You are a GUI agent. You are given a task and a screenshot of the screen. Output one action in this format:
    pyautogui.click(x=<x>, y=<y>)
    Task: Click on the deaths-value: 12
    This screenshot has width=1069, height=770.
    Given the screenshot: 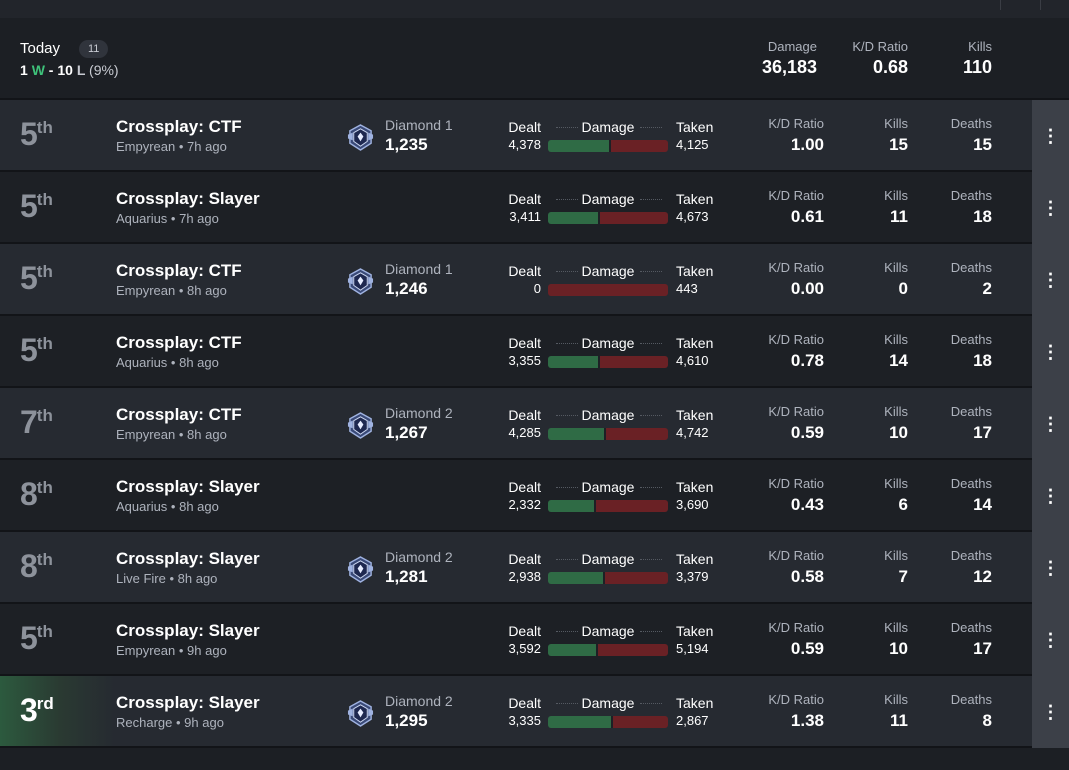 What is the action you would take?
    pyautogui.click(x=982, y=576)
    